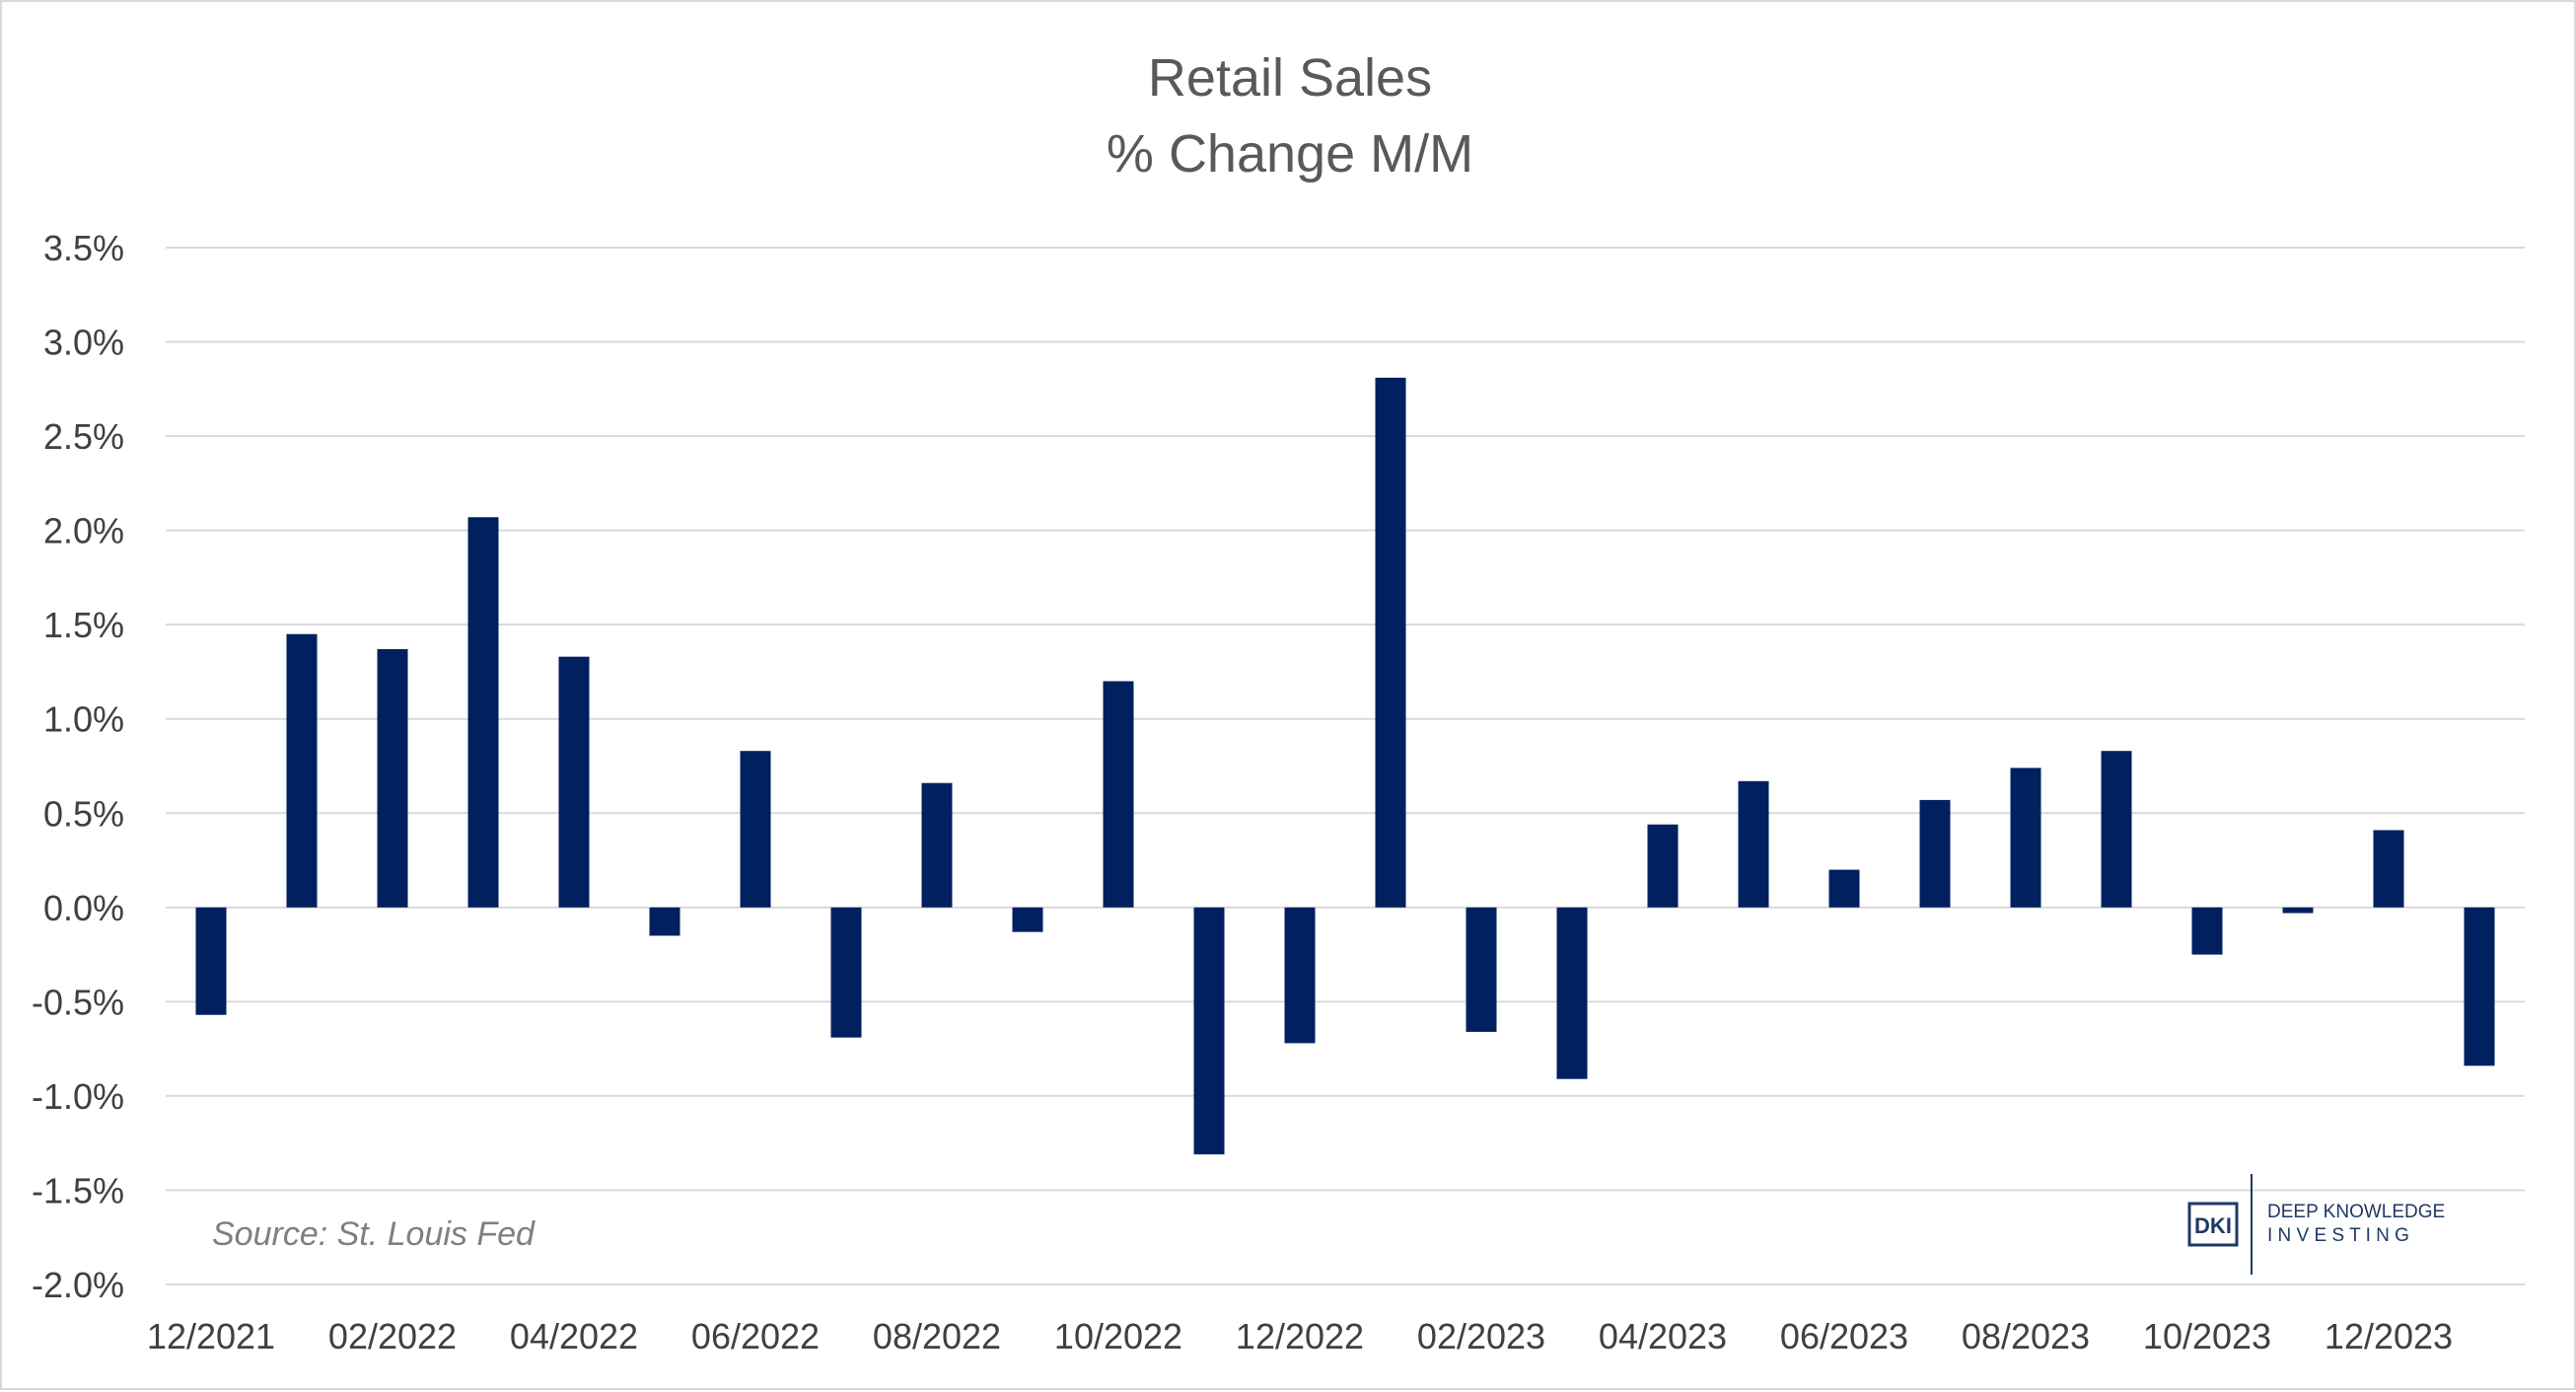 This screenshot has height=1392, width=2576. I want to click on y-tick-label: -2.0%, so click(78, 1285).